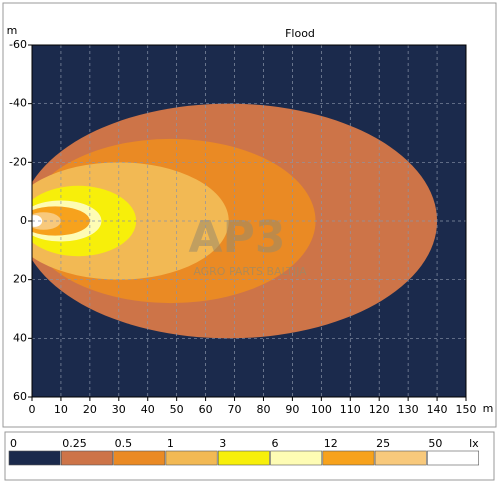 The height and width of the screenshot is (499, 499). I want to click on y-tick-label: -40, so click(18, 103).